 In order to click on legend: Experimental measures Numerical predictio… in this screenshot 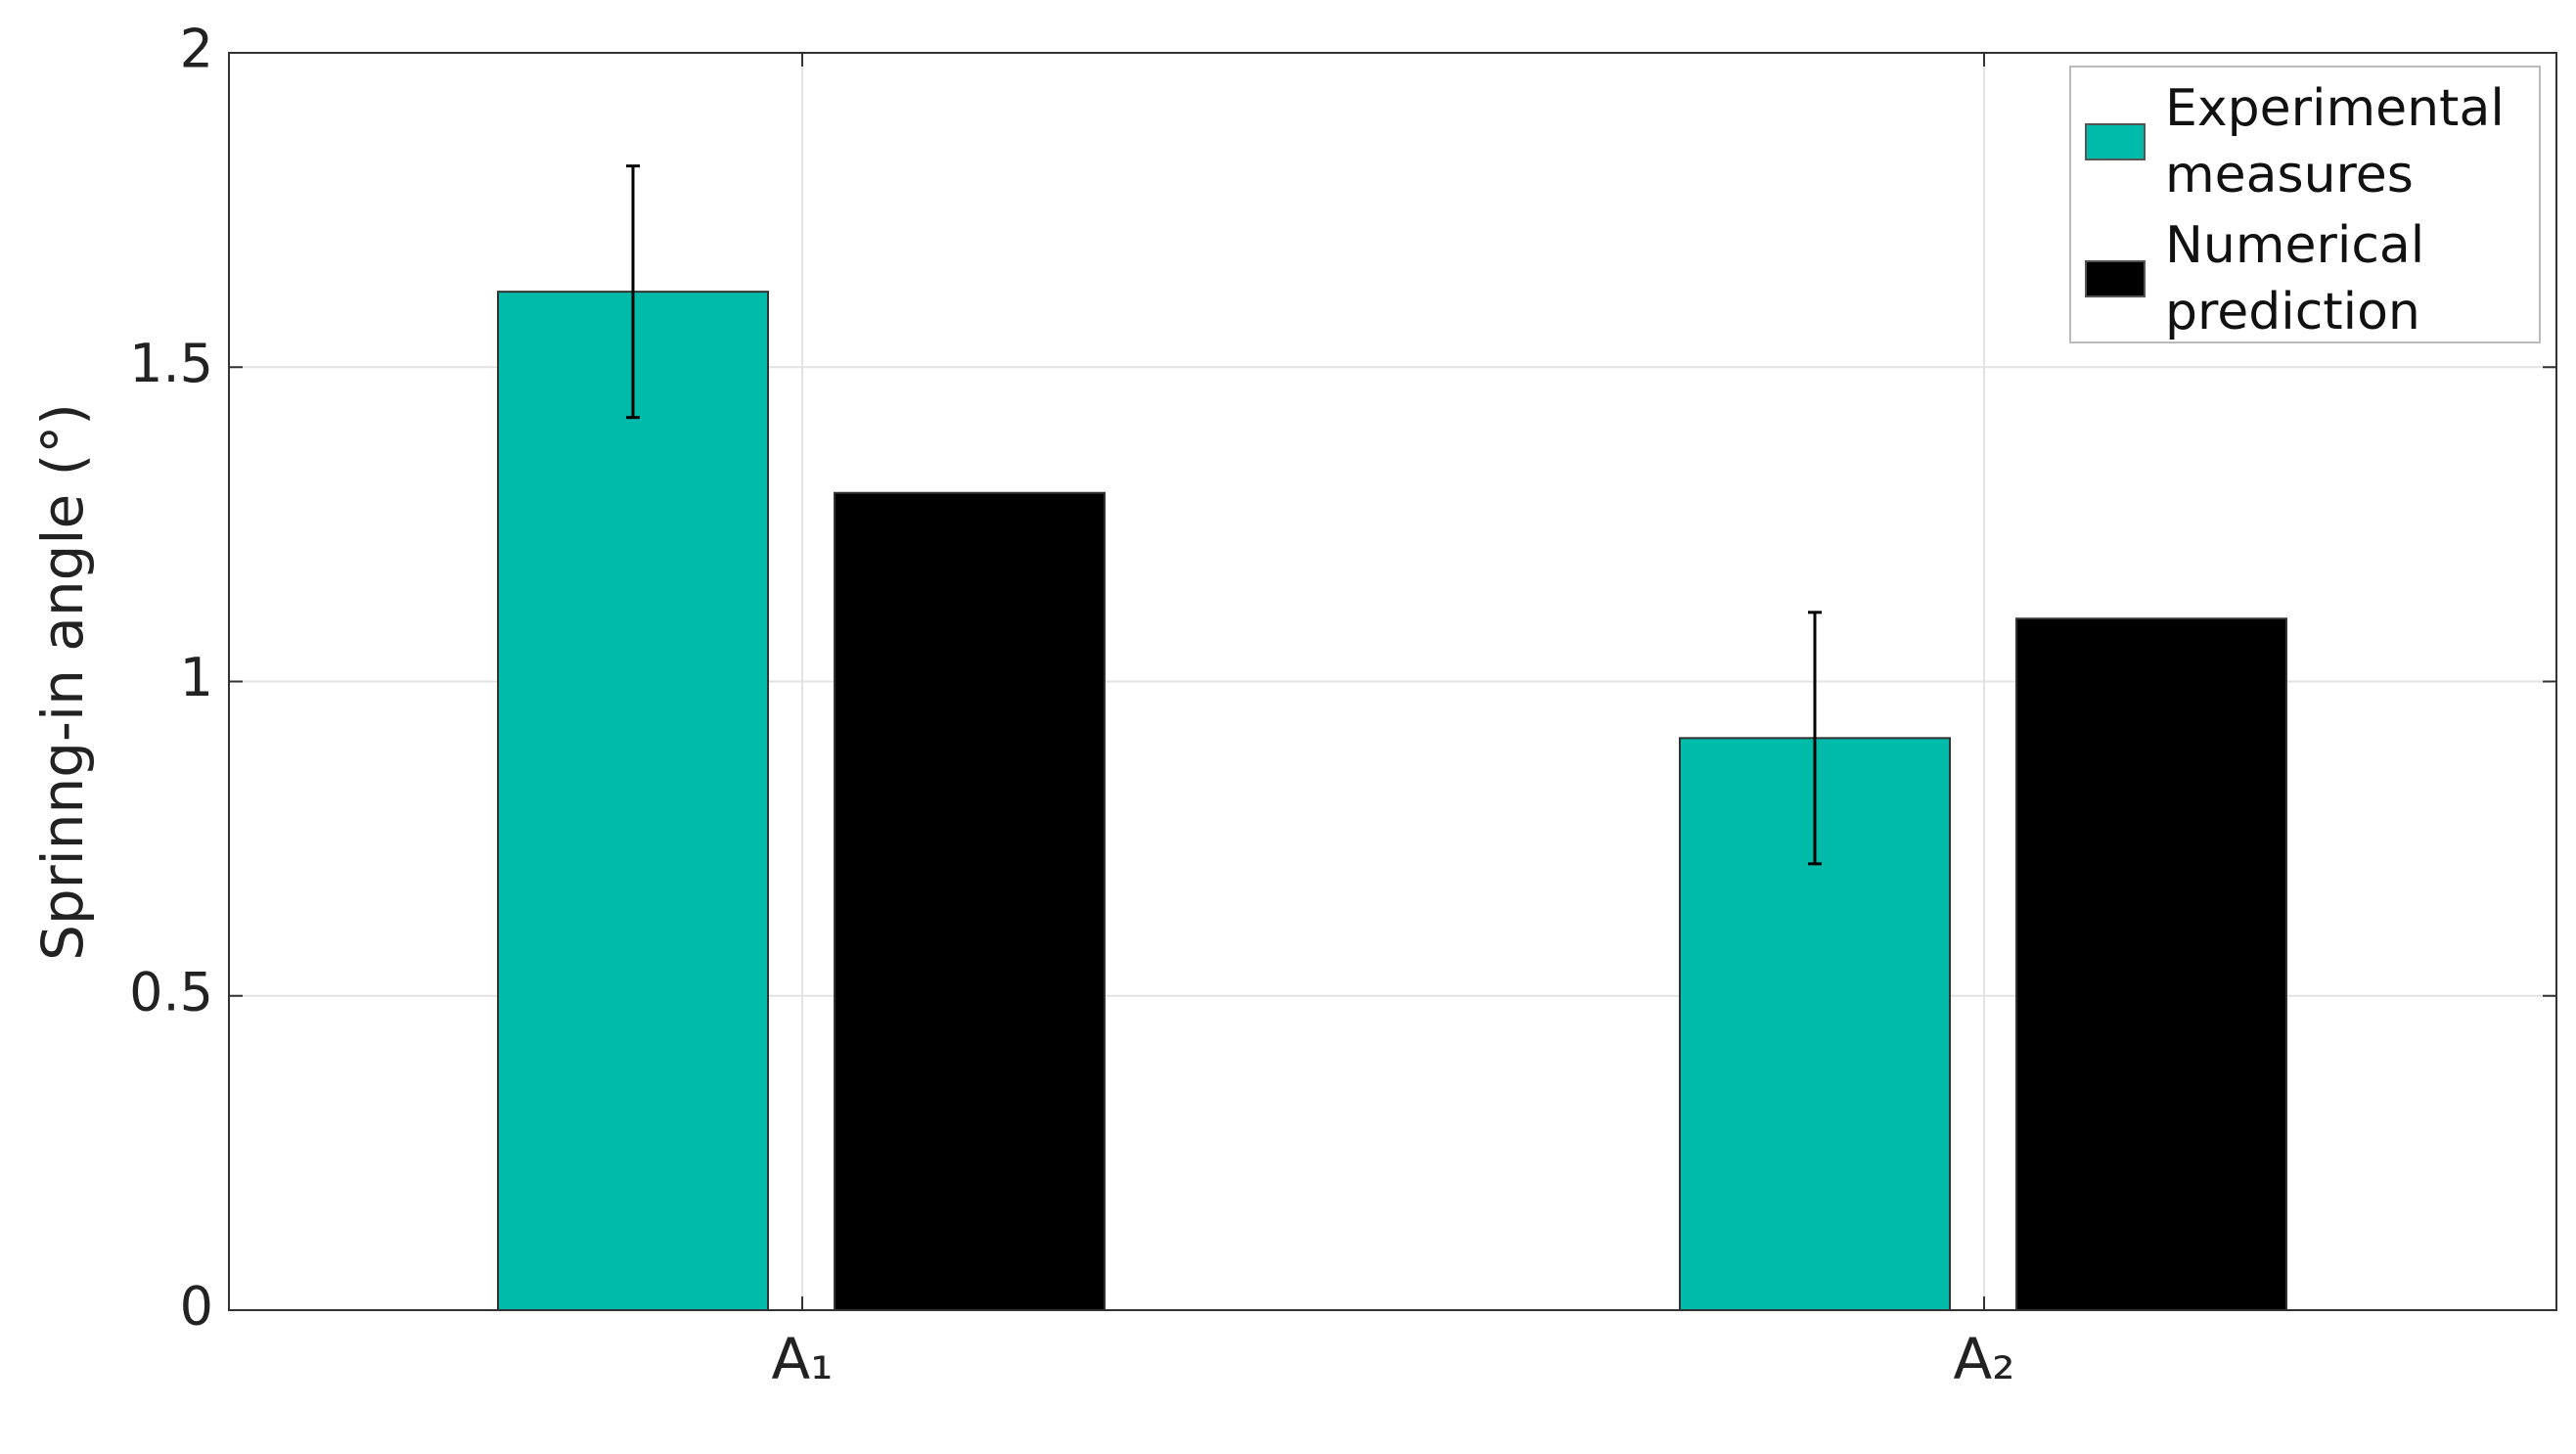, I will do `click(2305, 204)`.